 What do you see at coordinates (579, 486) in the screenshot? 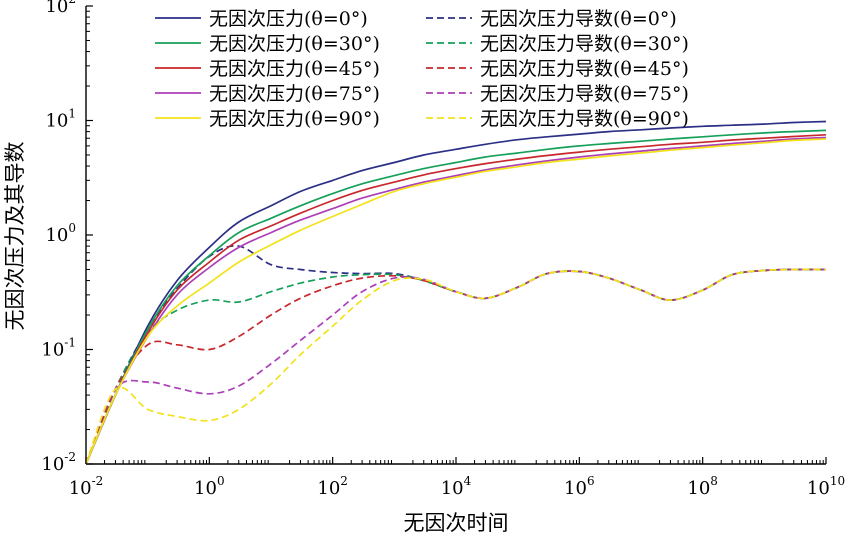
I see `x-tick-label: 10⁶` at bounding box center [579, 486].